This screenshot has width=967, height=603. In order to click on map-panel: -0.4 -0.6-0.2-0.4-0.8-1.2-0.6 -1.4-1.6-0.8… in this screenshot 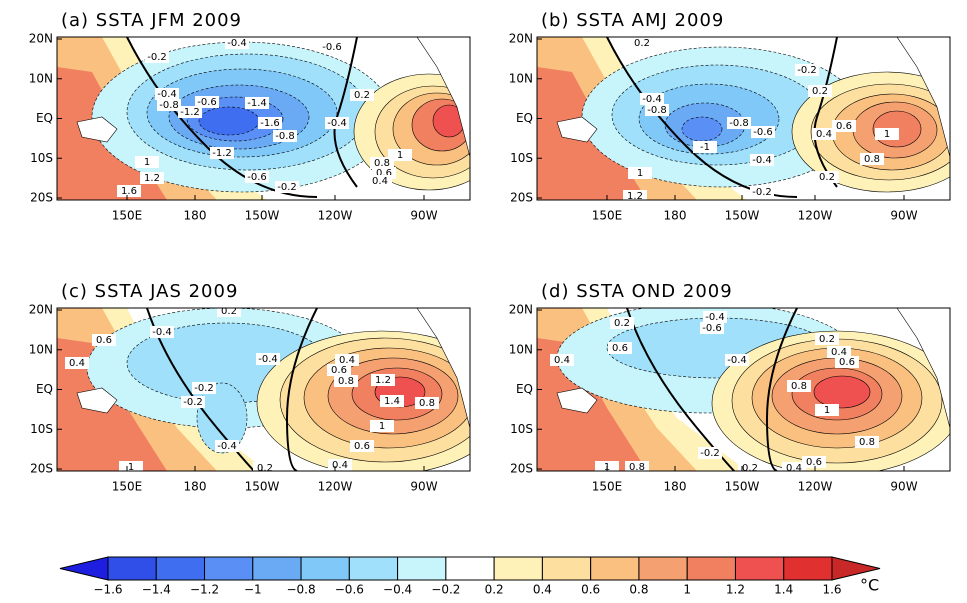, I will do `click(263, 118)`.